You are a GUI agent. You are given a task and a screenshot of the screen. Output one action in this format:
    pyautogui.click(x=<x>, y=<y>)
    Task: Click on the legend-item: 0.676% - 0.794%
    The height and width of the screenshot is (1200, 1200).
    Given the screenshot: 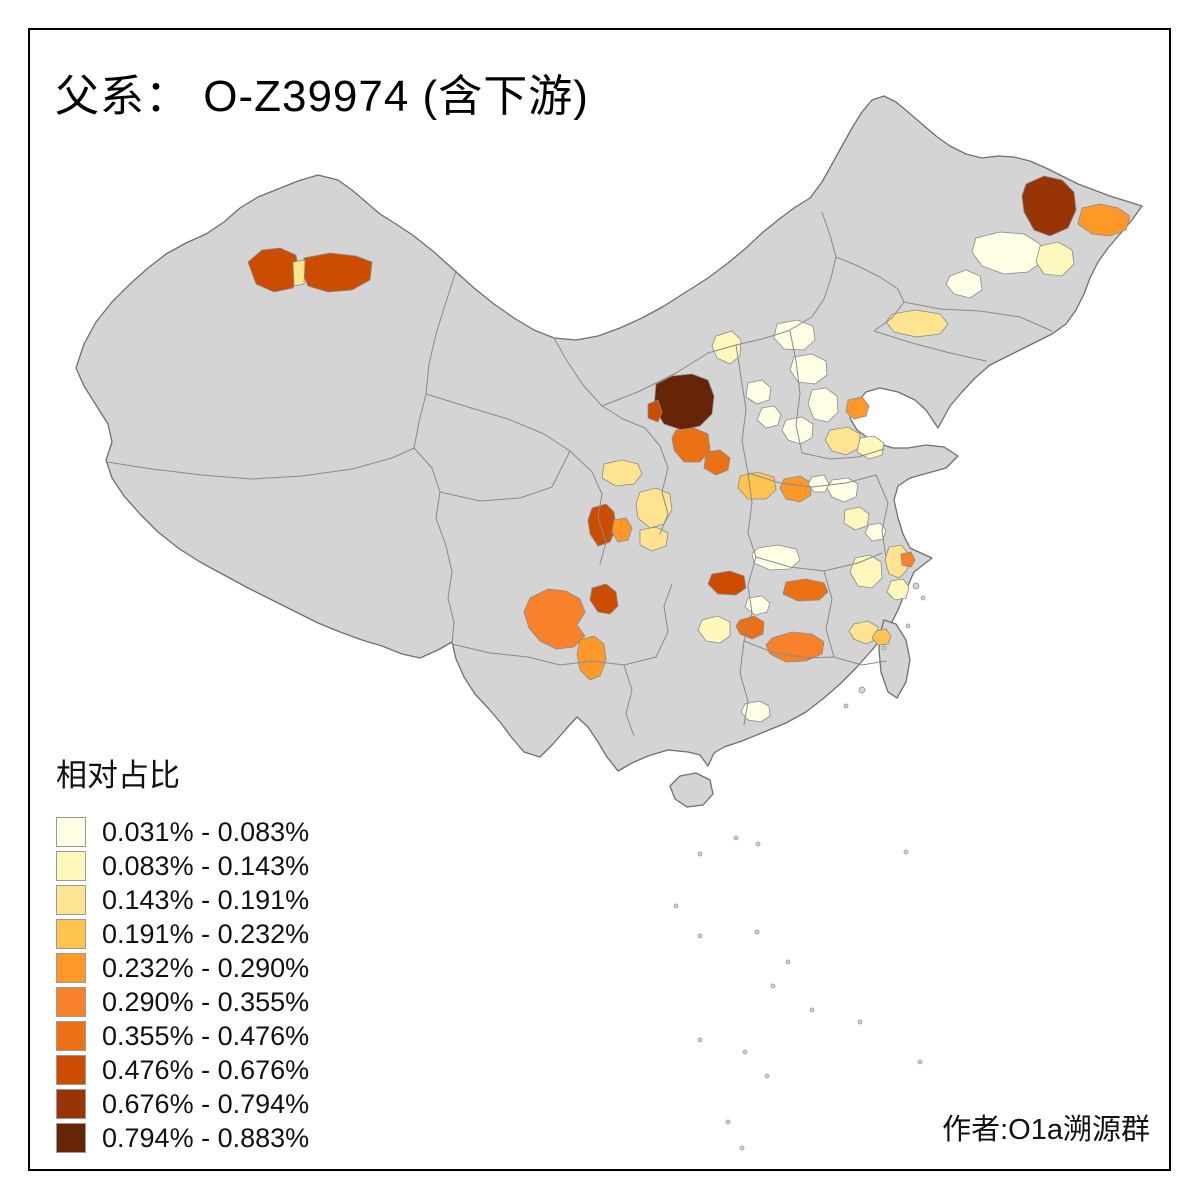 What is the action you would take?
    pyautogui.click(x=182, y=1104)
    